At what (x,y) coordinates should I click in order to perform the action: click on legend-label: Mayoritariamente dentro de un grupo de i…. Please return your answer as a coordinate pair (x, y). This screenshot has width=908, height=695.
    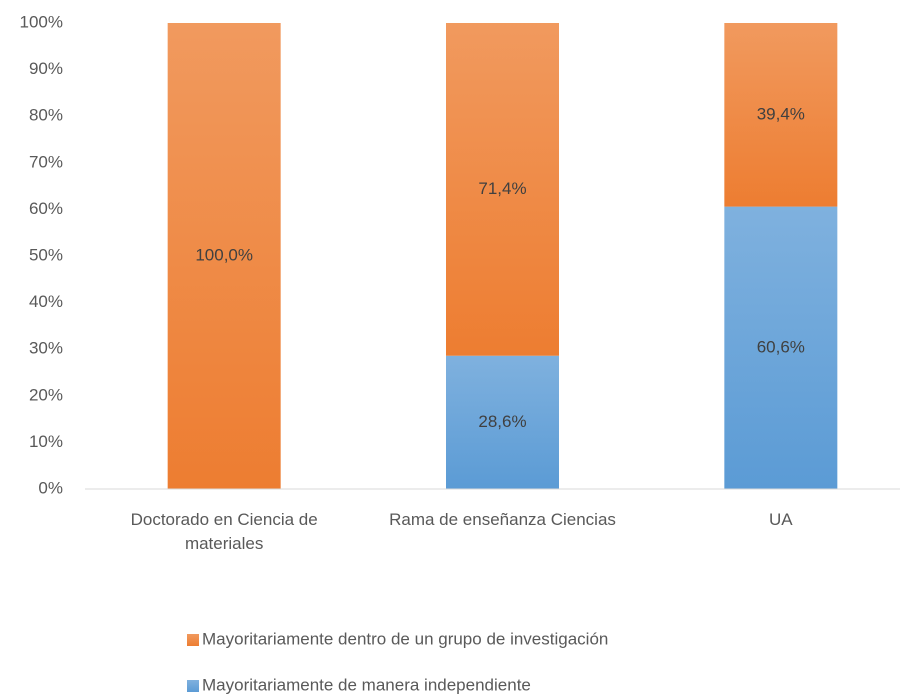
    Looking at the image, I should click on (405, 638).